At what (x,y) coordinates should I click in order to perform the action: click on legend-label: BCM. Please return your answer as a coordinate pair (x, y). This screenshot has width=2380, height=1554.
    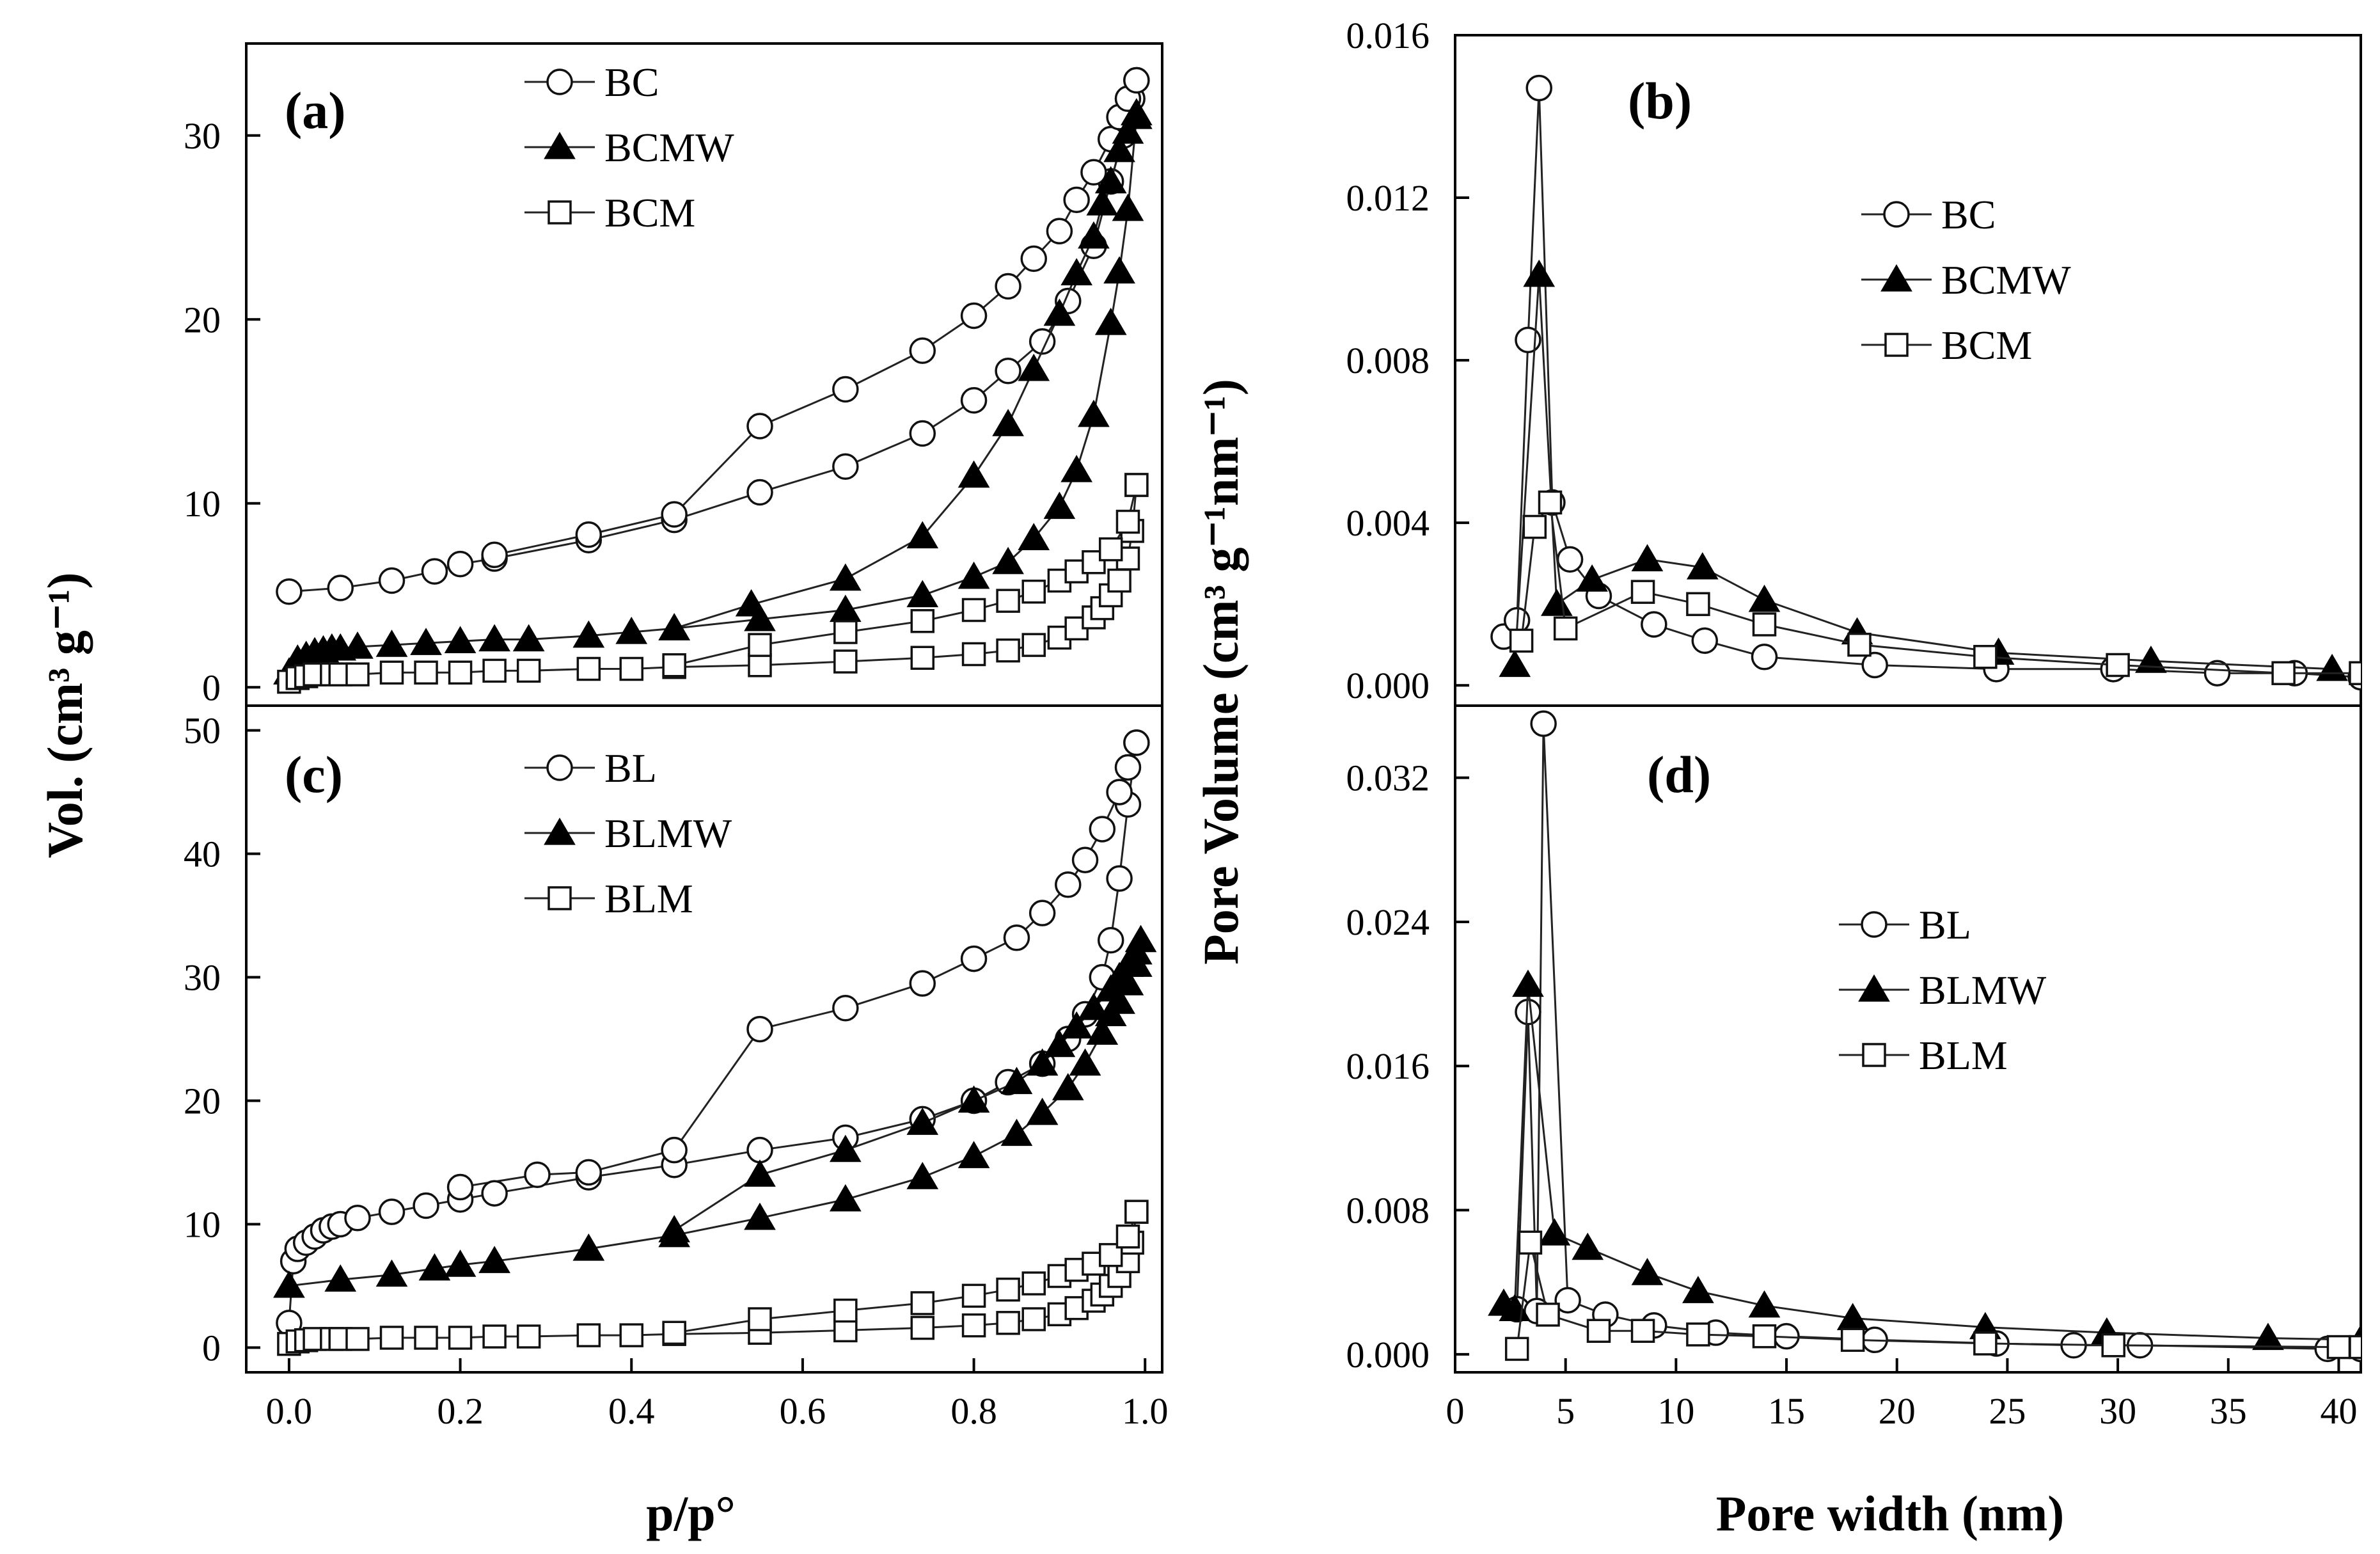
    Looking at the image, I should click on (649, 213).